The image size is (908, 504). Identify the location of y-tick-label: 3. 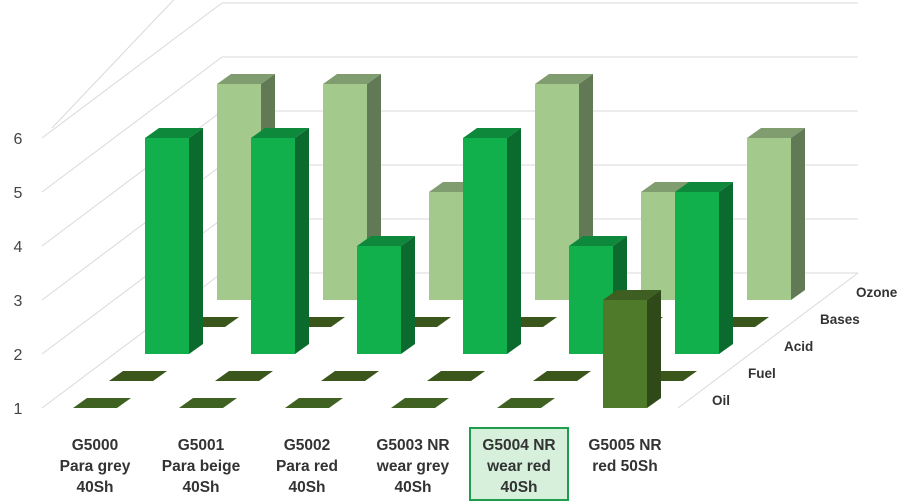
(18, 301).